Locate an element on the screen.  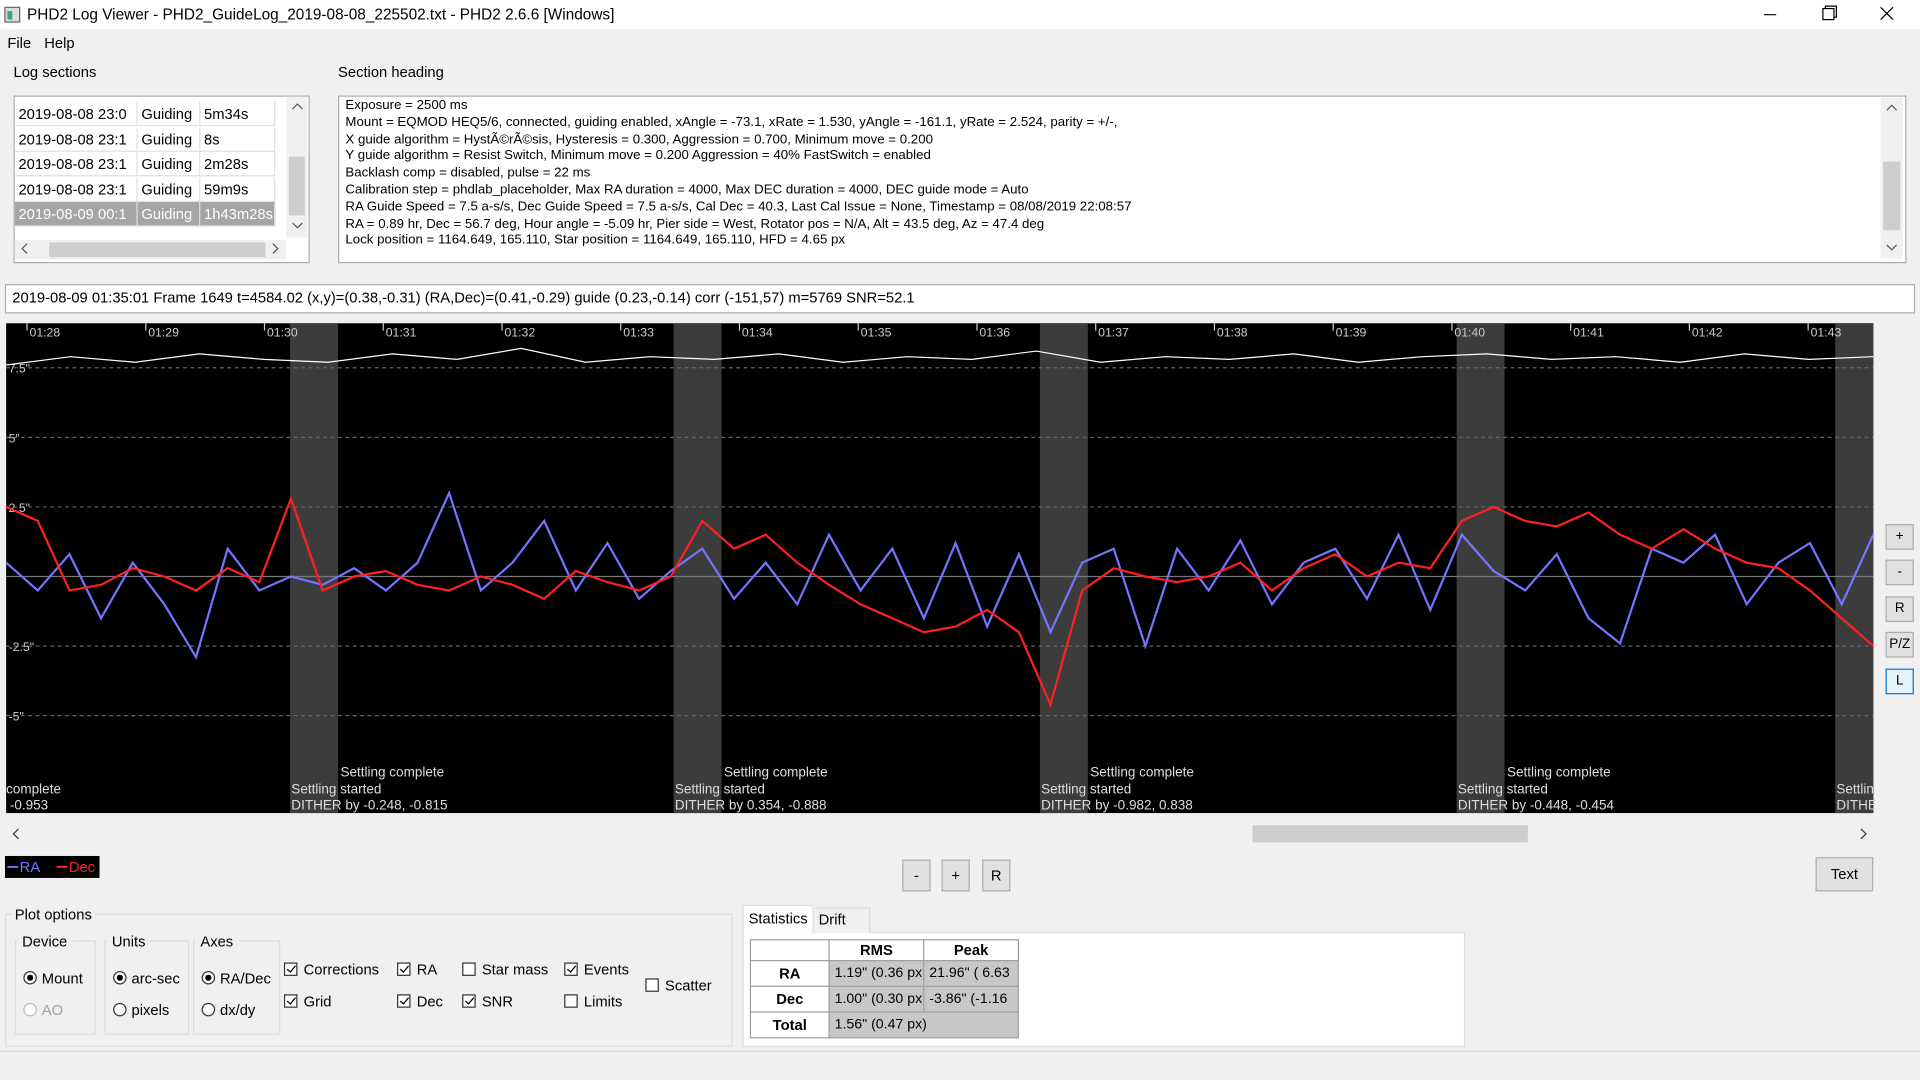
checkbox-label: Scatter is located at coordinates (688, 986).